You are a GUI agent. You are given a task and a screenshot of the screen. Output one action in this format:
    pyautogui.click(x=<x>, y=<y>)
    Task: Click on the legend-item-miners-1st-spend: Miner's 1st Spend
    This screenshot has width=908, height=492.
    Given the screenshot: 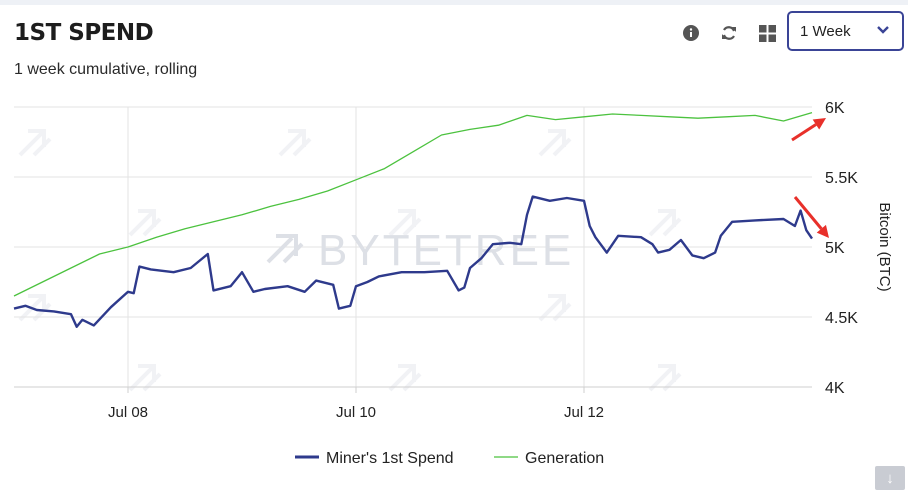 What is the action you would take?
    pyautogui.click(x=374, y=458)
    